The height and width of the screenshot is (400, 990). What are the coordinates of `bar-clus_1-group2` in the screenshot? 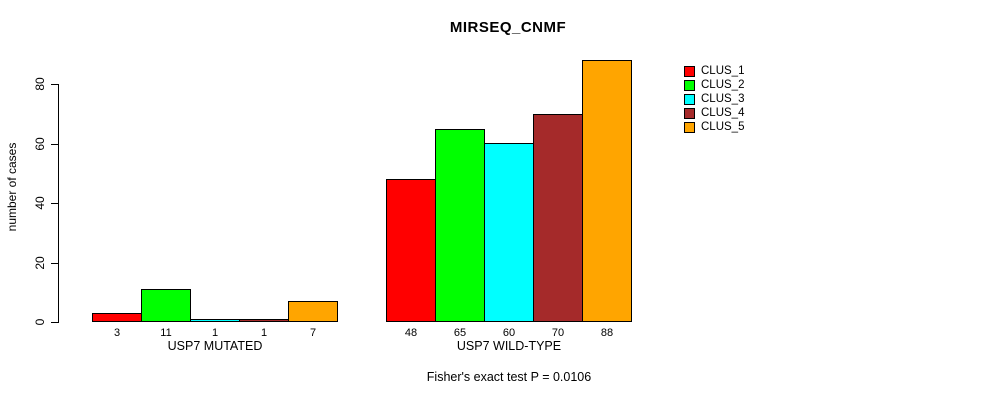 It's located at (411, 250).